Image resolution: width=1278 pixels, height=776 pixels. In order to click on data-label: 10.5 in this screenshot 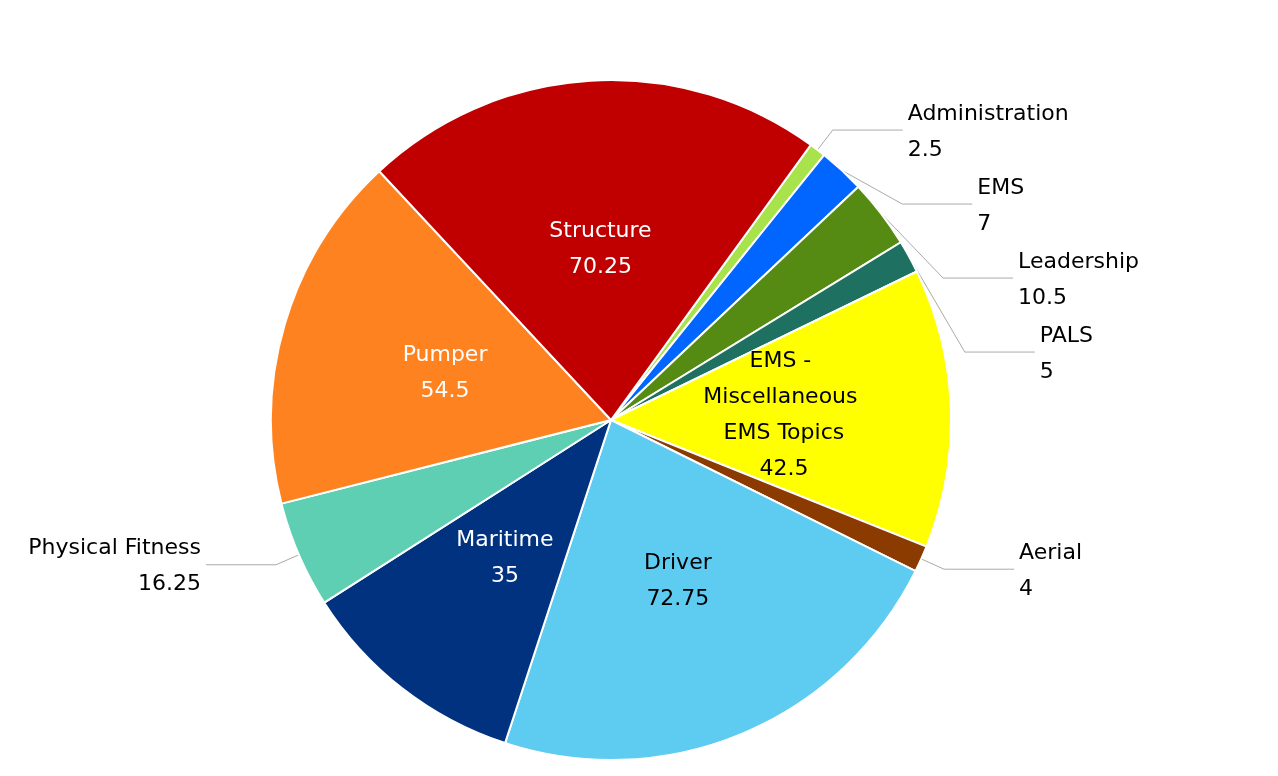, I will do `click(1043, 296)`.